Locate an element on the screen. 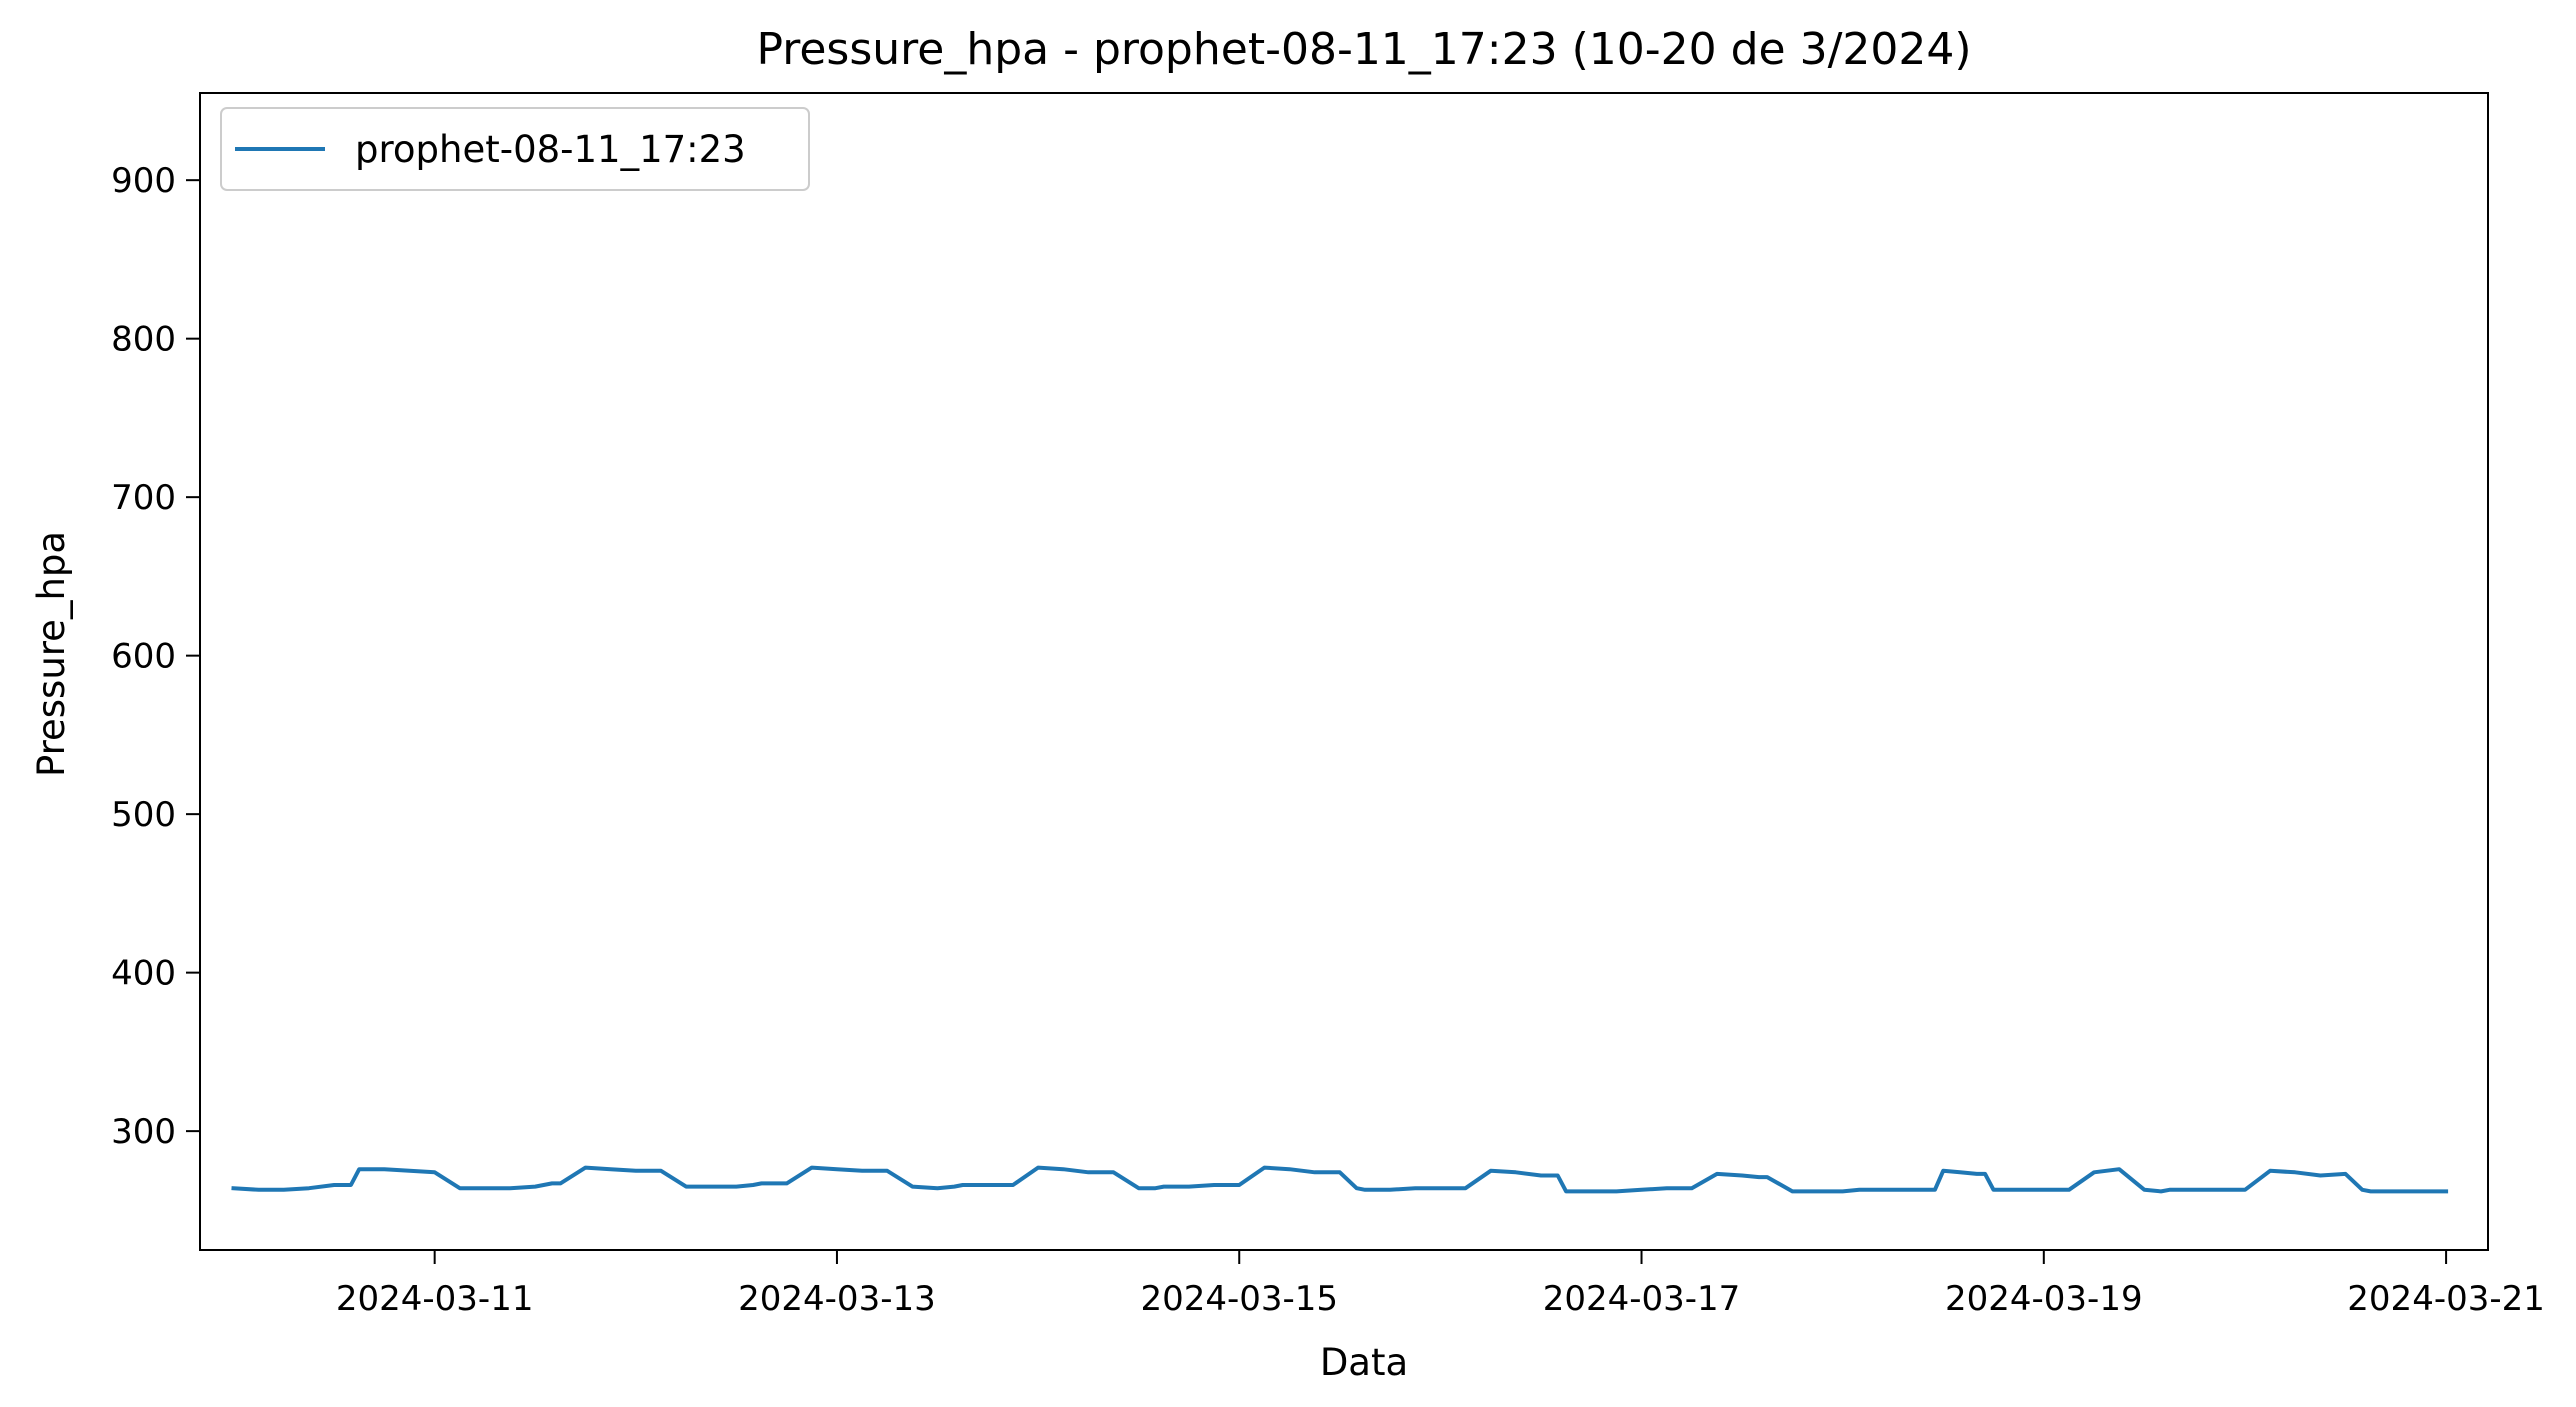 The width and height of the screenshot is (2576, 1407). x-tick-label: 2024-03-21 is located at coordinates (2446, 1299).